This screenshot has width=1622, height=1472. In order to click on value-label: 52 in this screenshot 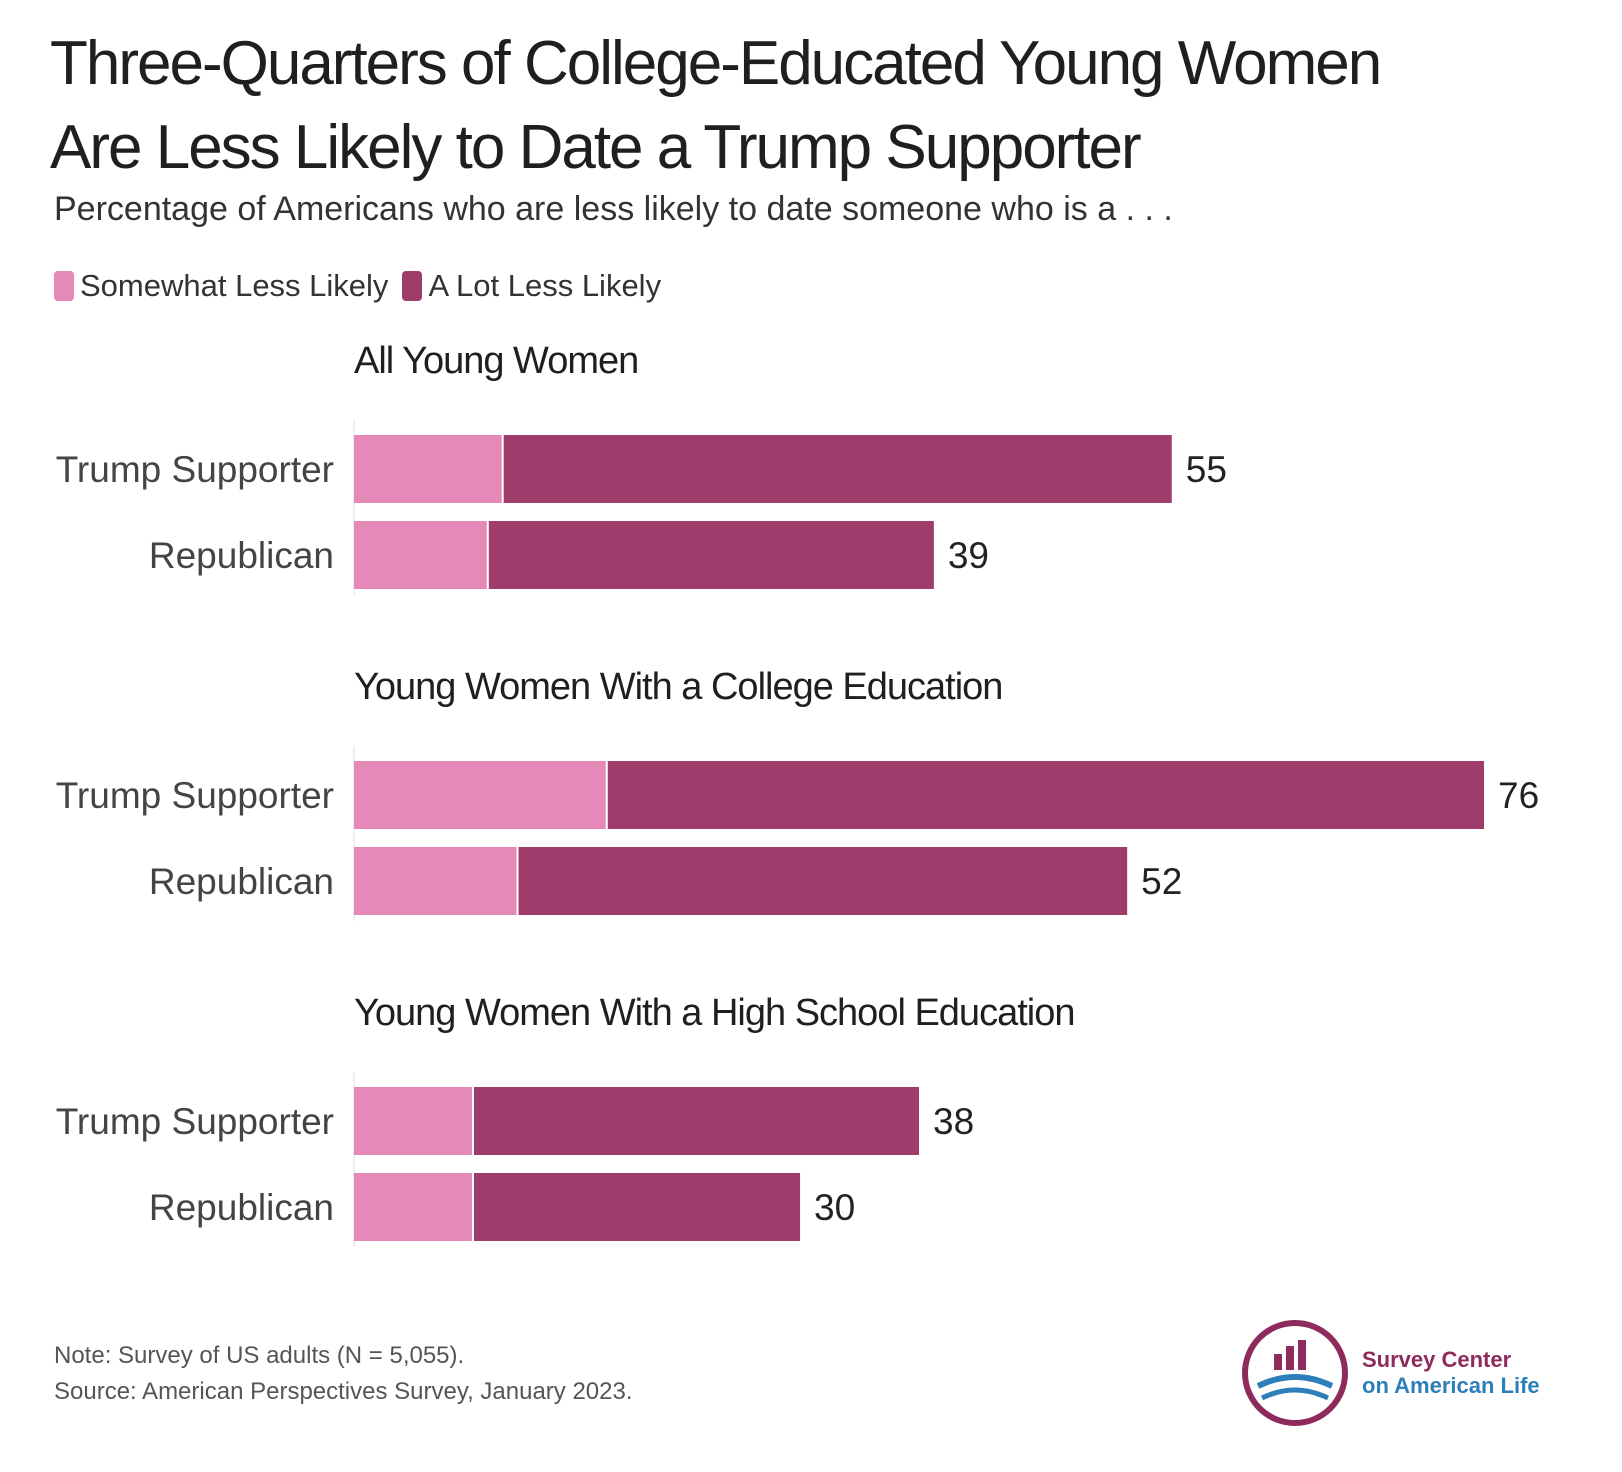, I will do `click(1161, 881)`.